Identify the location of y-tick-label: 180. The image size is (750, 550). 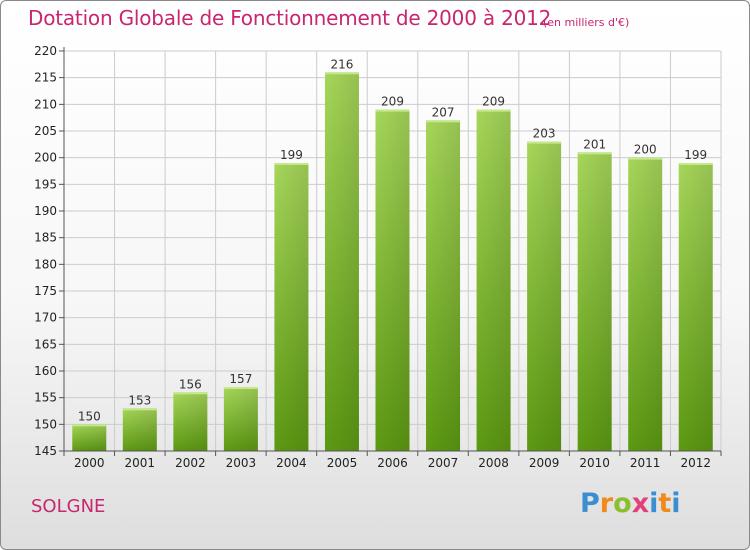
(45, 264).